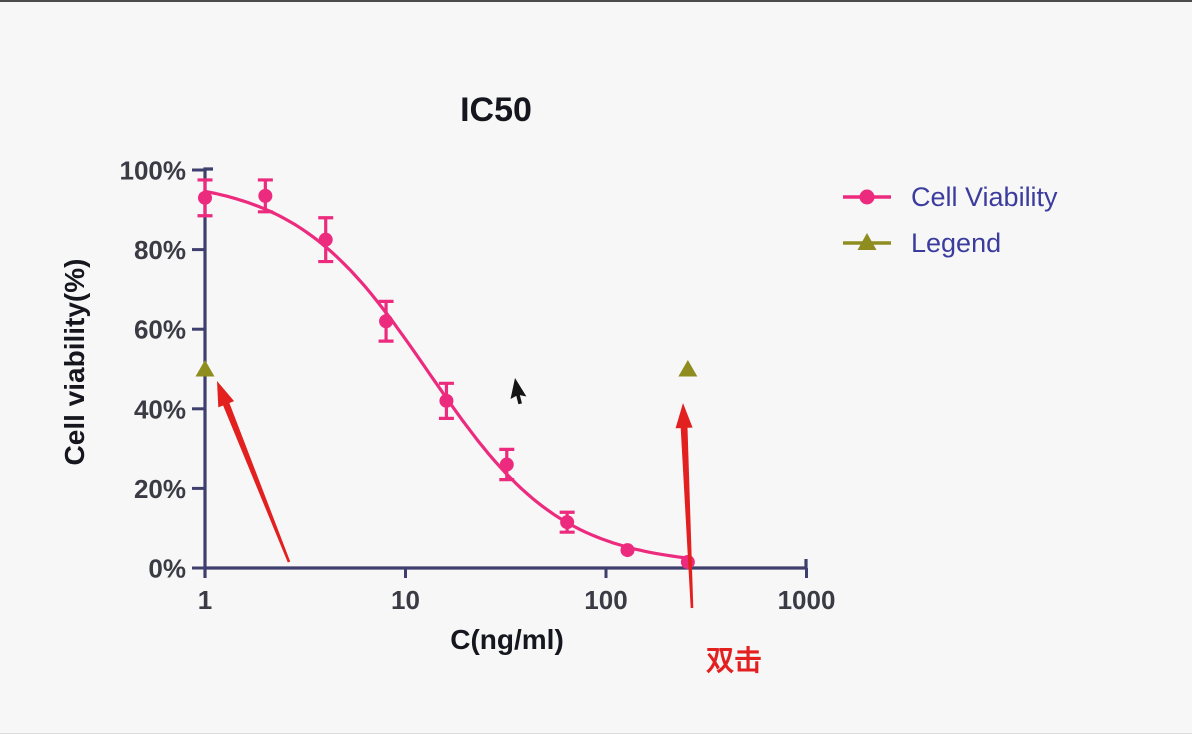  I want to click on y-axis-ticks: 0% 20% 40% 60% 80% 100%, so click(162, 370).